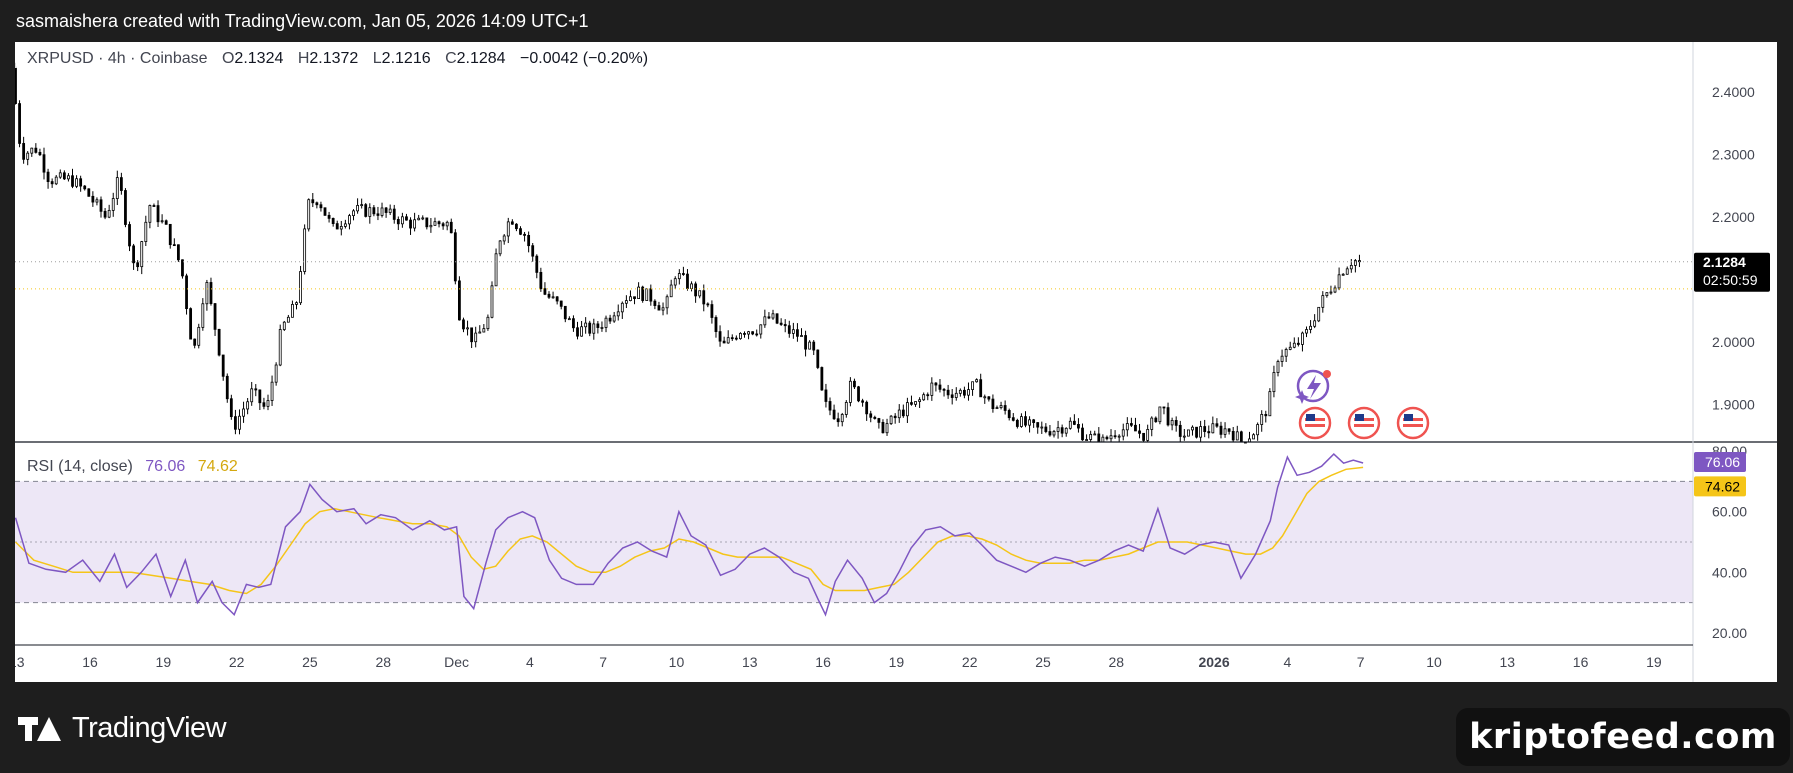 This screenshot has width=1793, height=773. I want to click on rsi-ma-line, so click(689, 530).